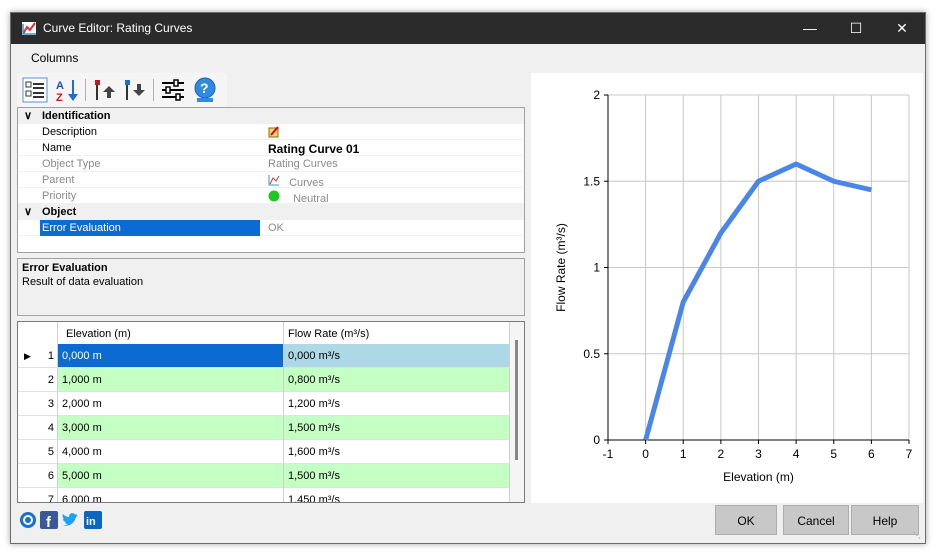 The height and width of the screenshot is (556, 938). What do you see at coordinates (67, 90) in the screenshot?
I see `sort-alphabetical-button: A Z` at bounding box center [67, 90].